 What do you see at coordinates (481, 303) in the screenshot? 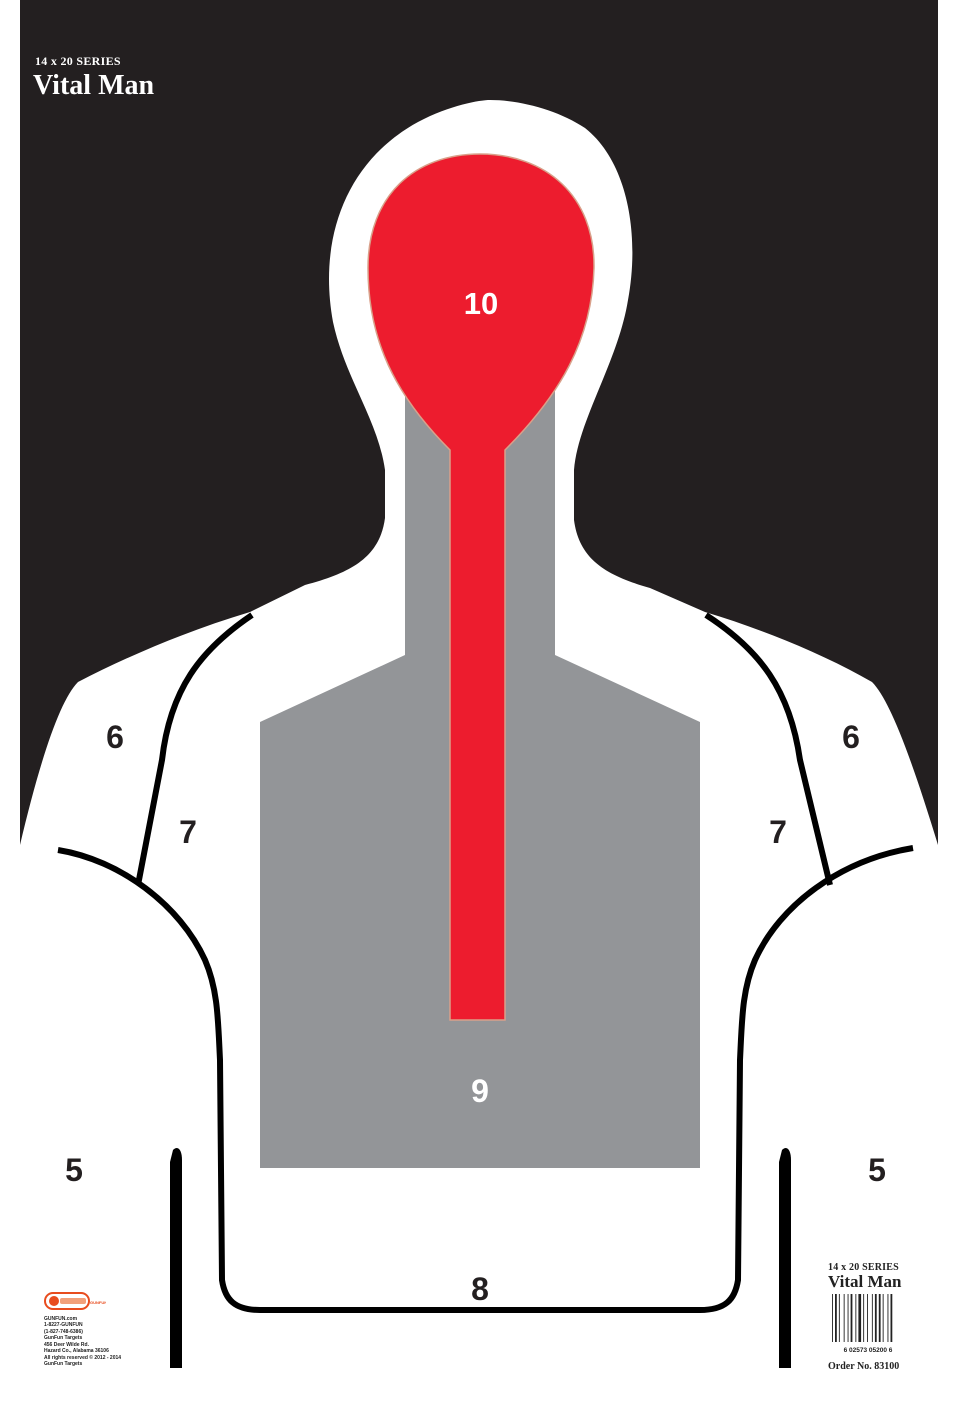
I see `zone-label-10: 10` at bounding box center [481, 303].